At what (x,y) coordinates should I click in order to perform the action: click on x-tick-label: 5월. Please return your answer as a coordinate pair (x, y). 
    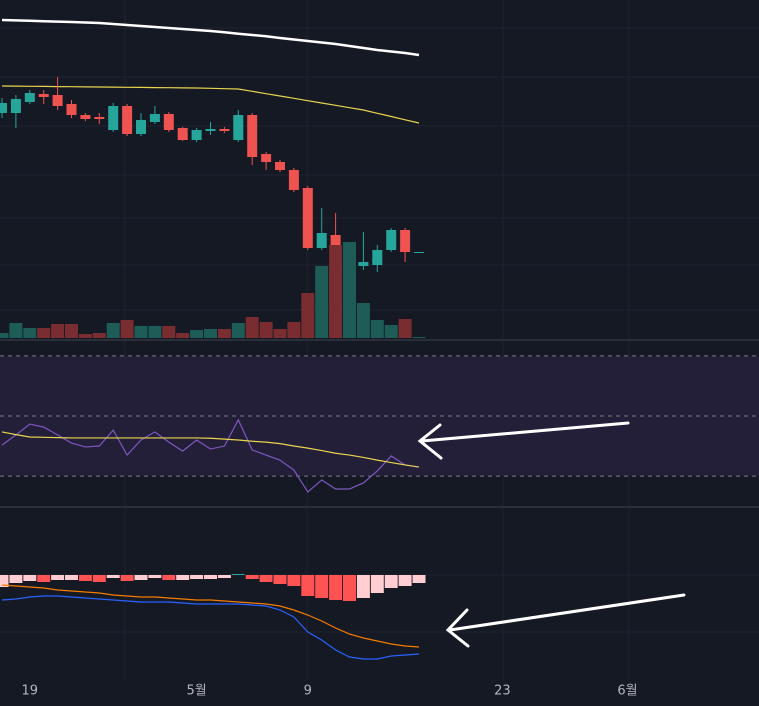
    Looking at the image, I should click on (196, 691).